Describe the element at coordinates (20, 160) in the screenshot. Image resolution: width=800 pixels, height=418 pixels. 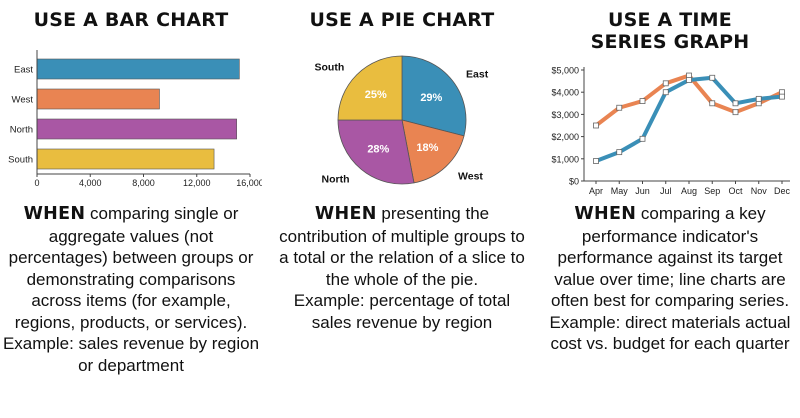
I see `bar-category-label: South` at that location.